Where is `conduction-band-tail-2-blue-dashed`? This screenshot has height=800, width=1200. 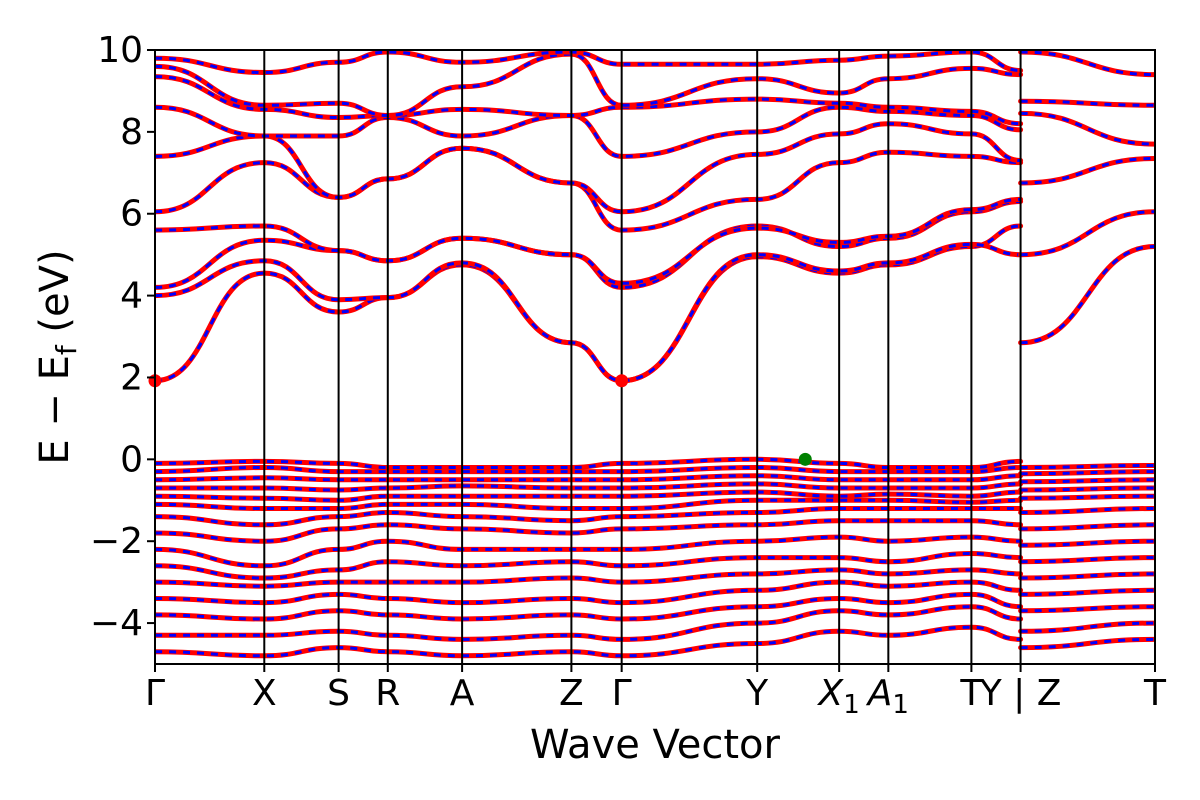
conduction-band-tail-2-blue-dashed is located at coordinates (1087, 171).